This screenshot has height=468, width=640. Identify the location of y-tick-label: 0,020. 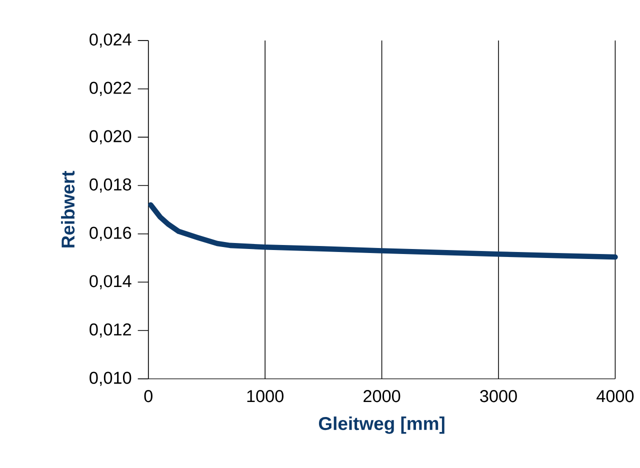
(111, 137).